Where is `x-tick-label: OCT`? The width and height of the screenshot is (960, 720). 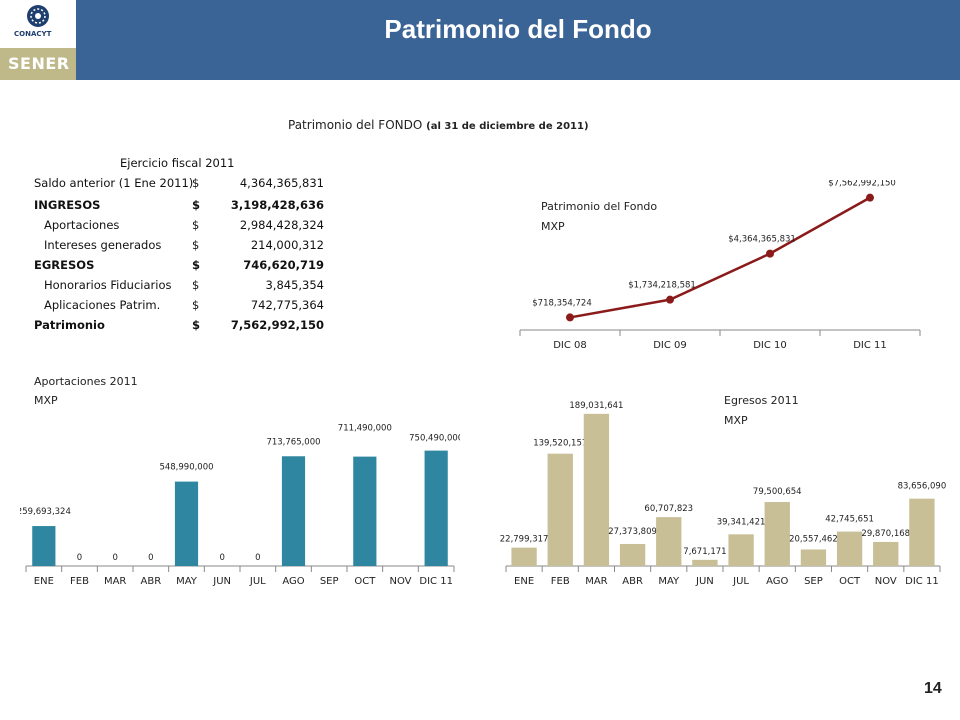 x-tick-label: OCT is located at coordinates (365, 581).